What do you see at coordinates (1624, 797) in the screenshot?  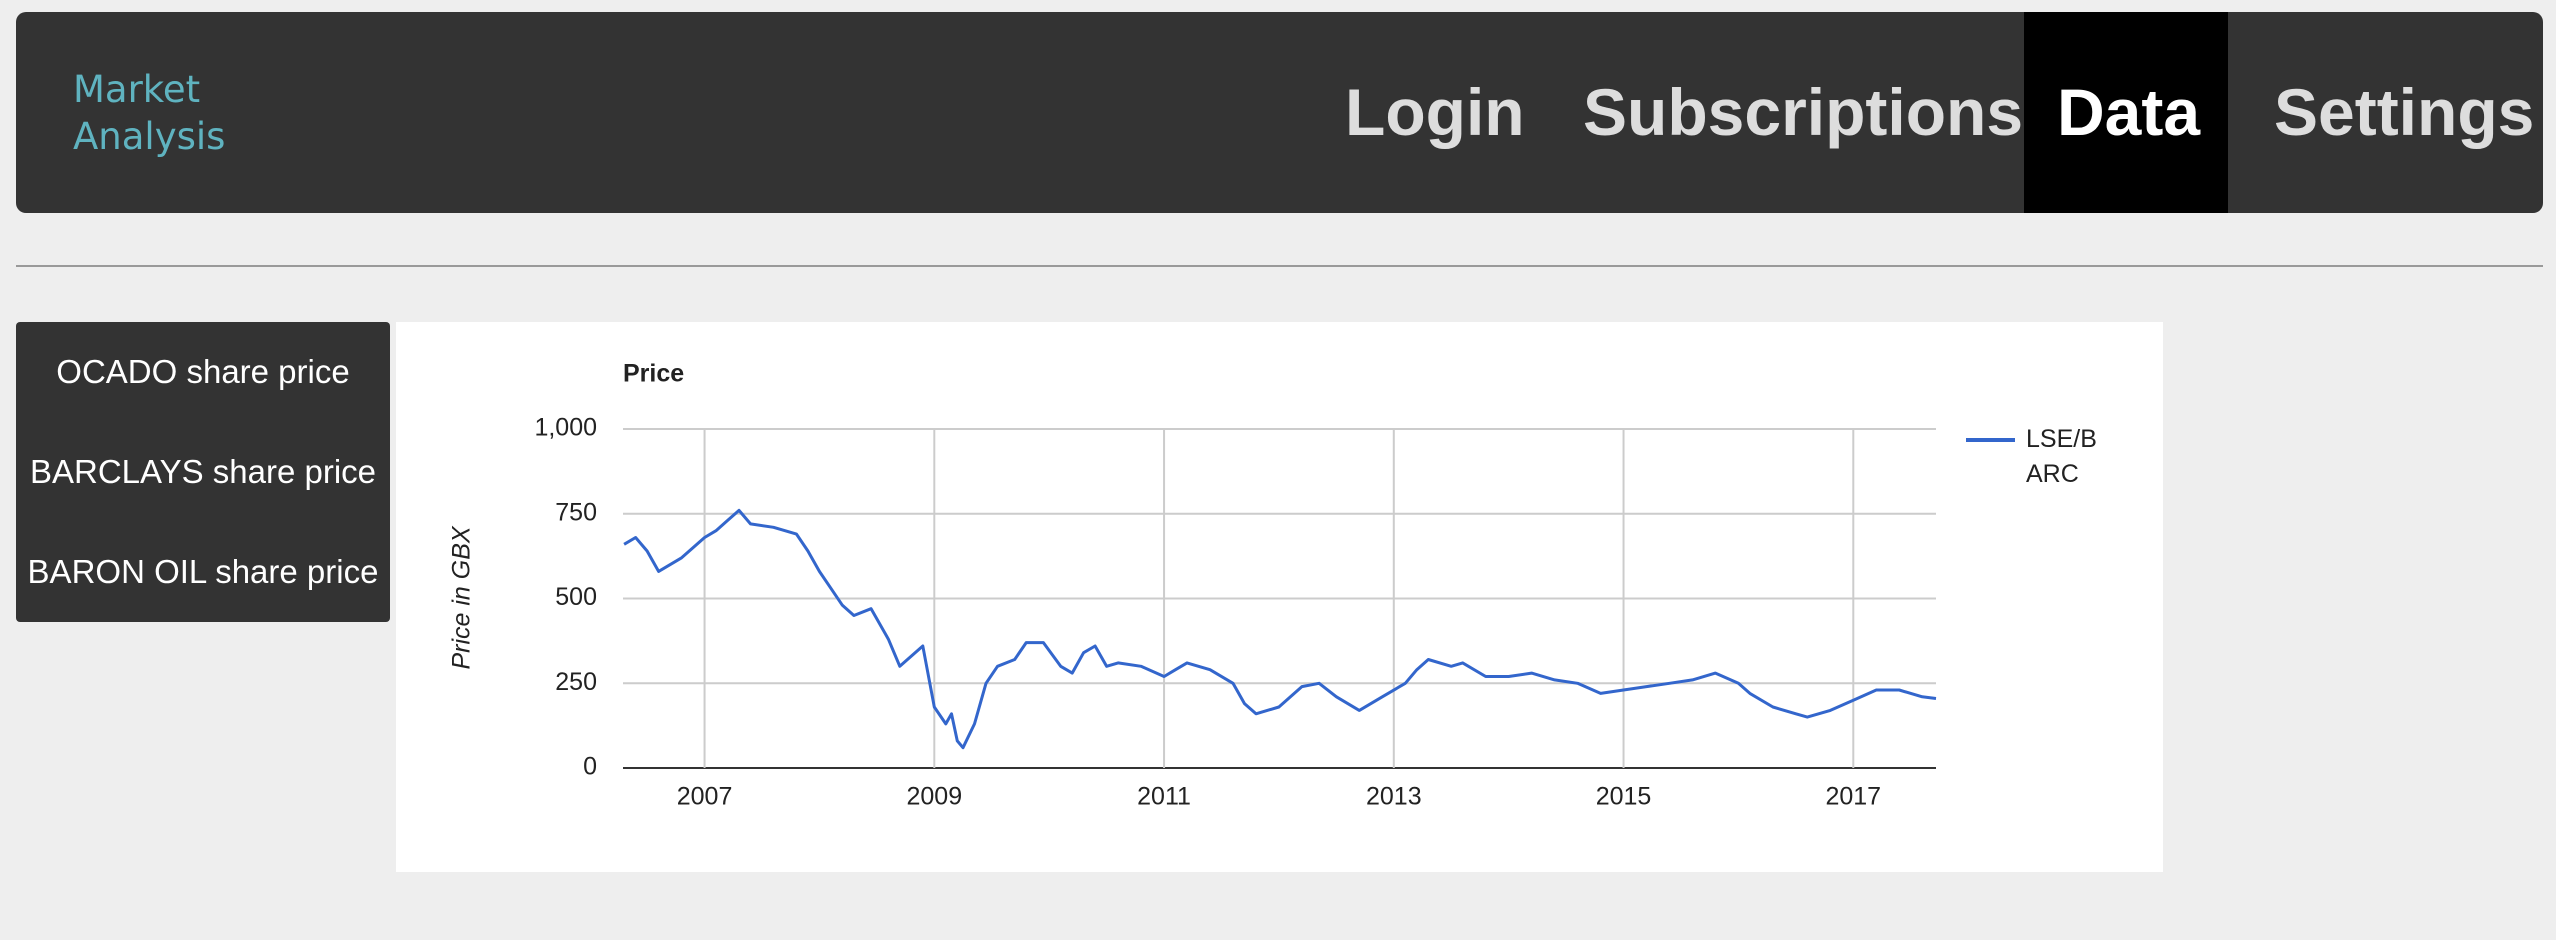 I see `x-tick-label: 2015` at bounding box center [1624, 797].